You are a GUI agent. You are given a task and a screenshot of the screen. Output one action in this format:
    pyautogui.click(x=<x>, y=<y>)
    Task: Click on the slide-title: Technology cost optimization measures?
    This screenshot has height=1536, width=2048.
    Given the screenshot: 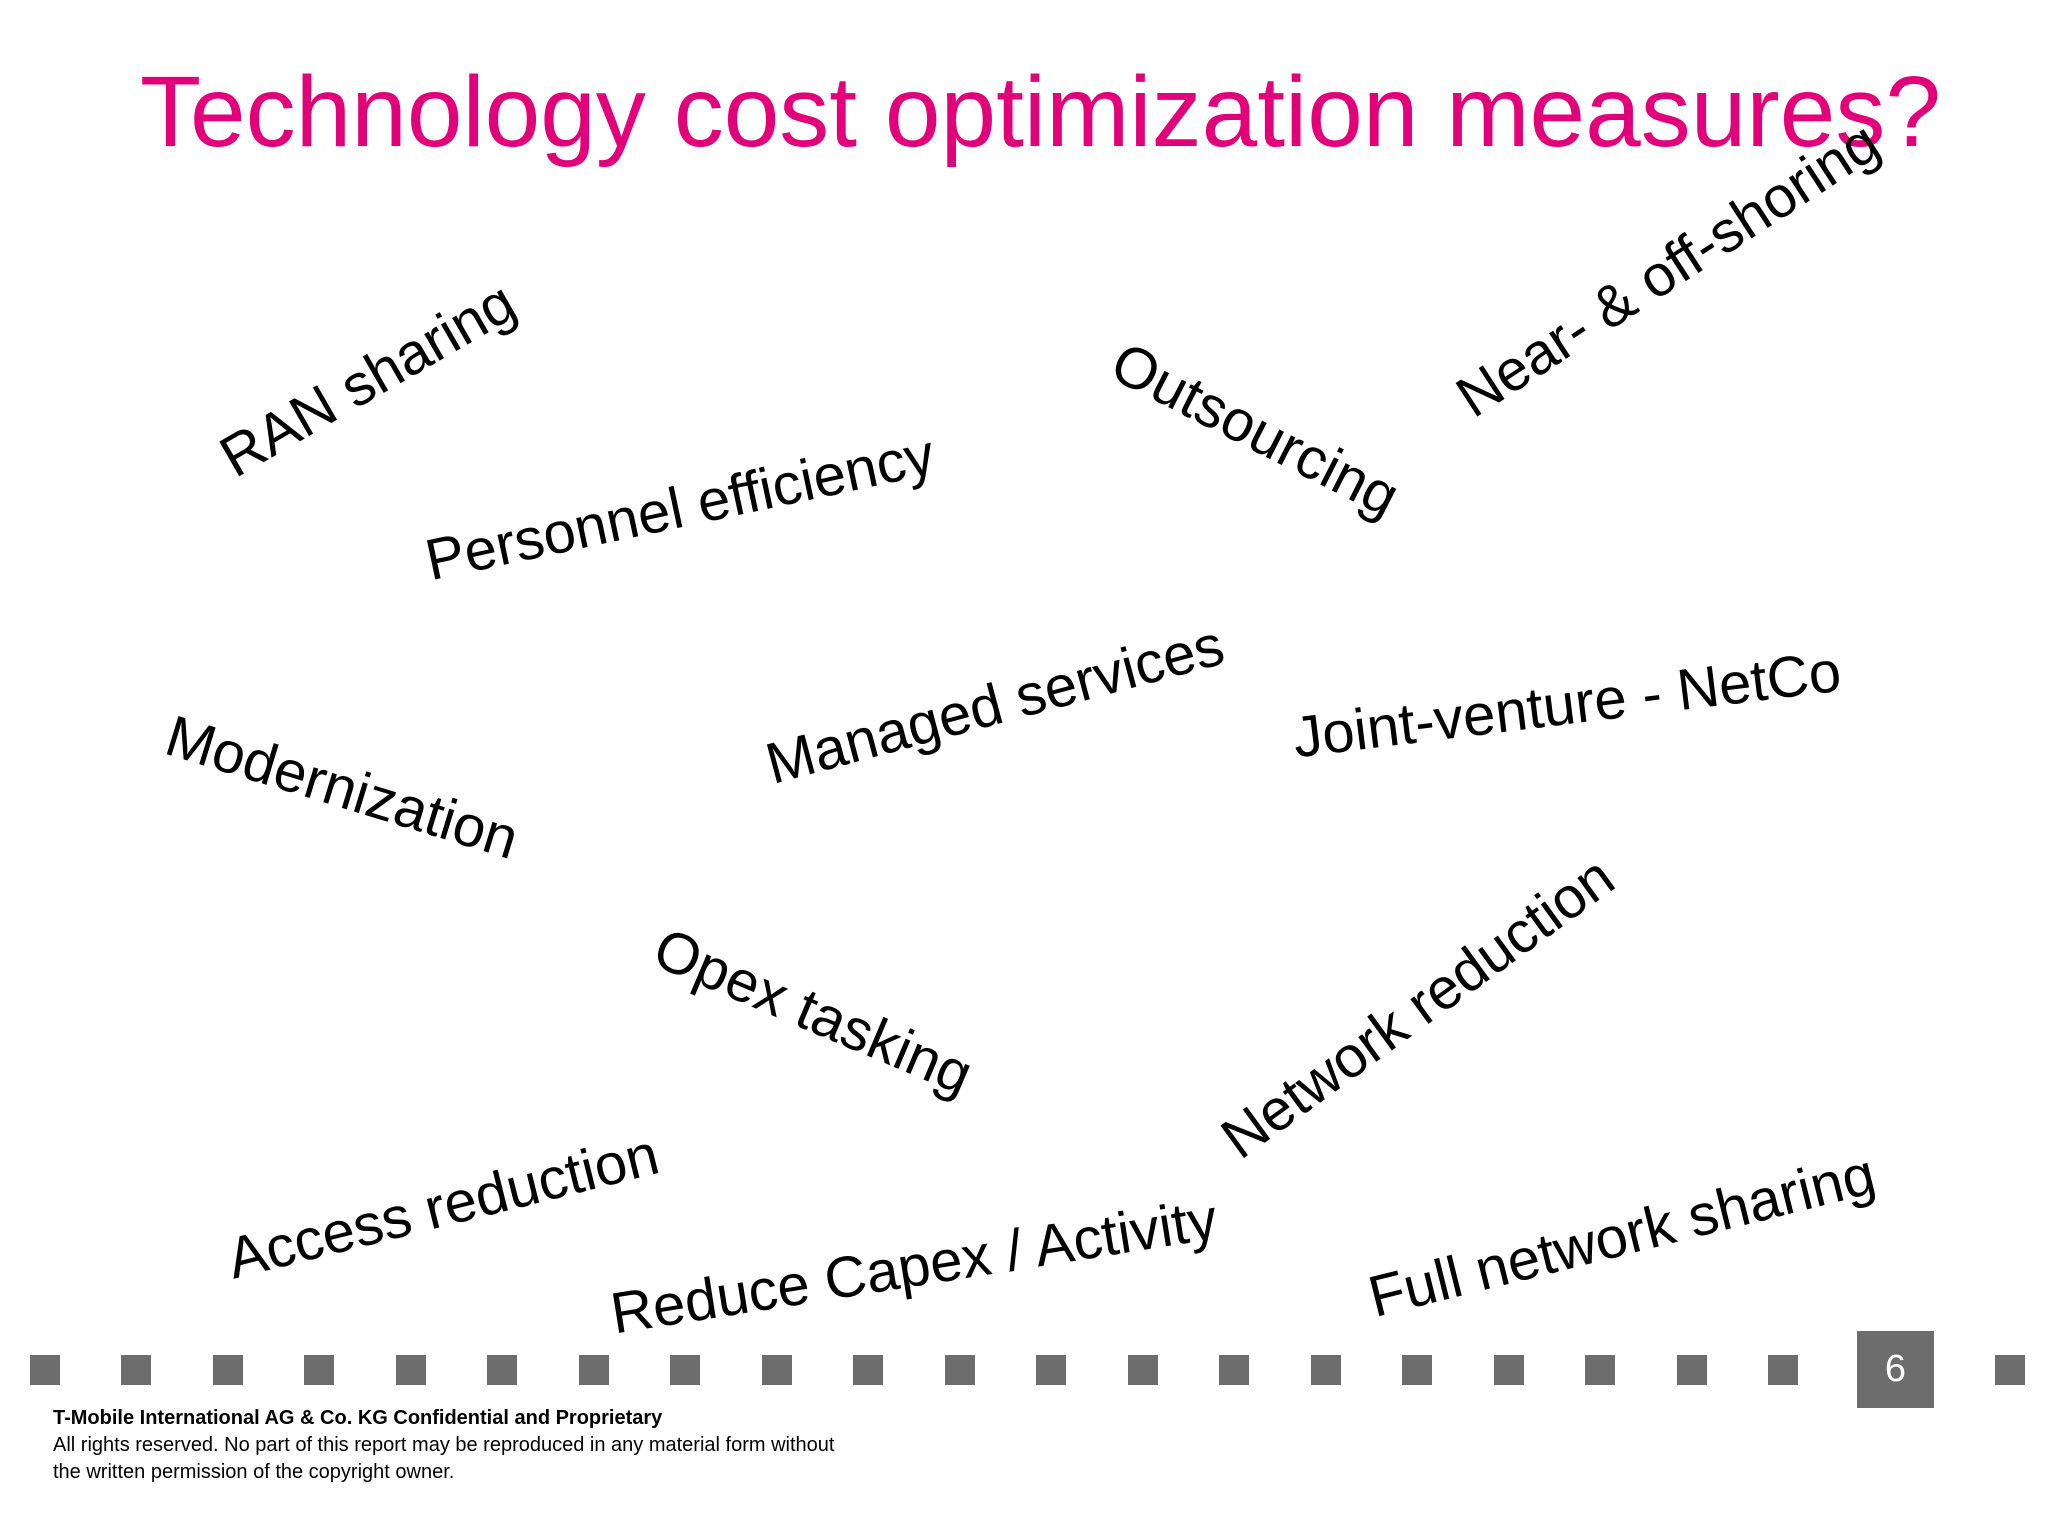 What is the action you would take?
    pyautogui.click(x=1040, y=112)
    